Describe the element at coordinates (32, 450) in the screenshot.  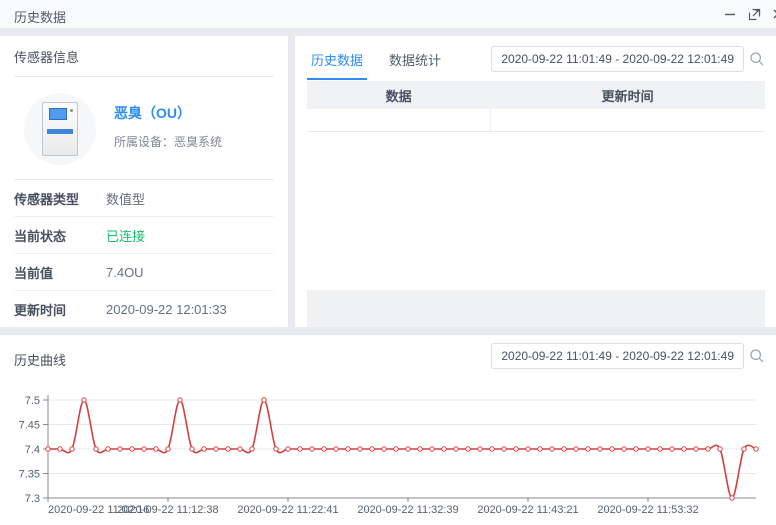
I see `svg-text: 7.4` at that location.